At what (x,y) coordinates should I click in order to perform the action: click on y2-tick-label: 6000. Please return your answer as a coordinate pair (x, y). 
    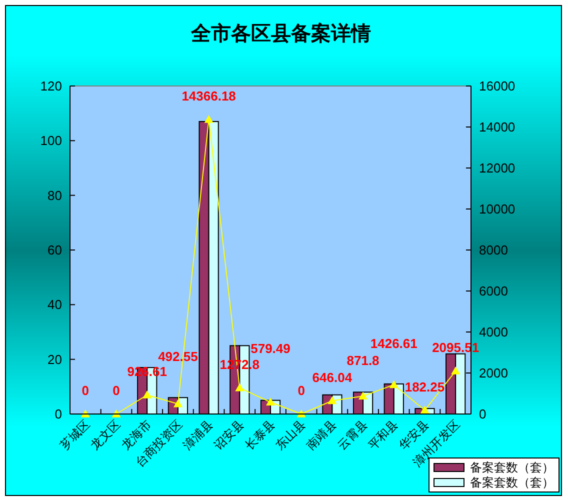
    Looking at the image, I should click on (493, 291).